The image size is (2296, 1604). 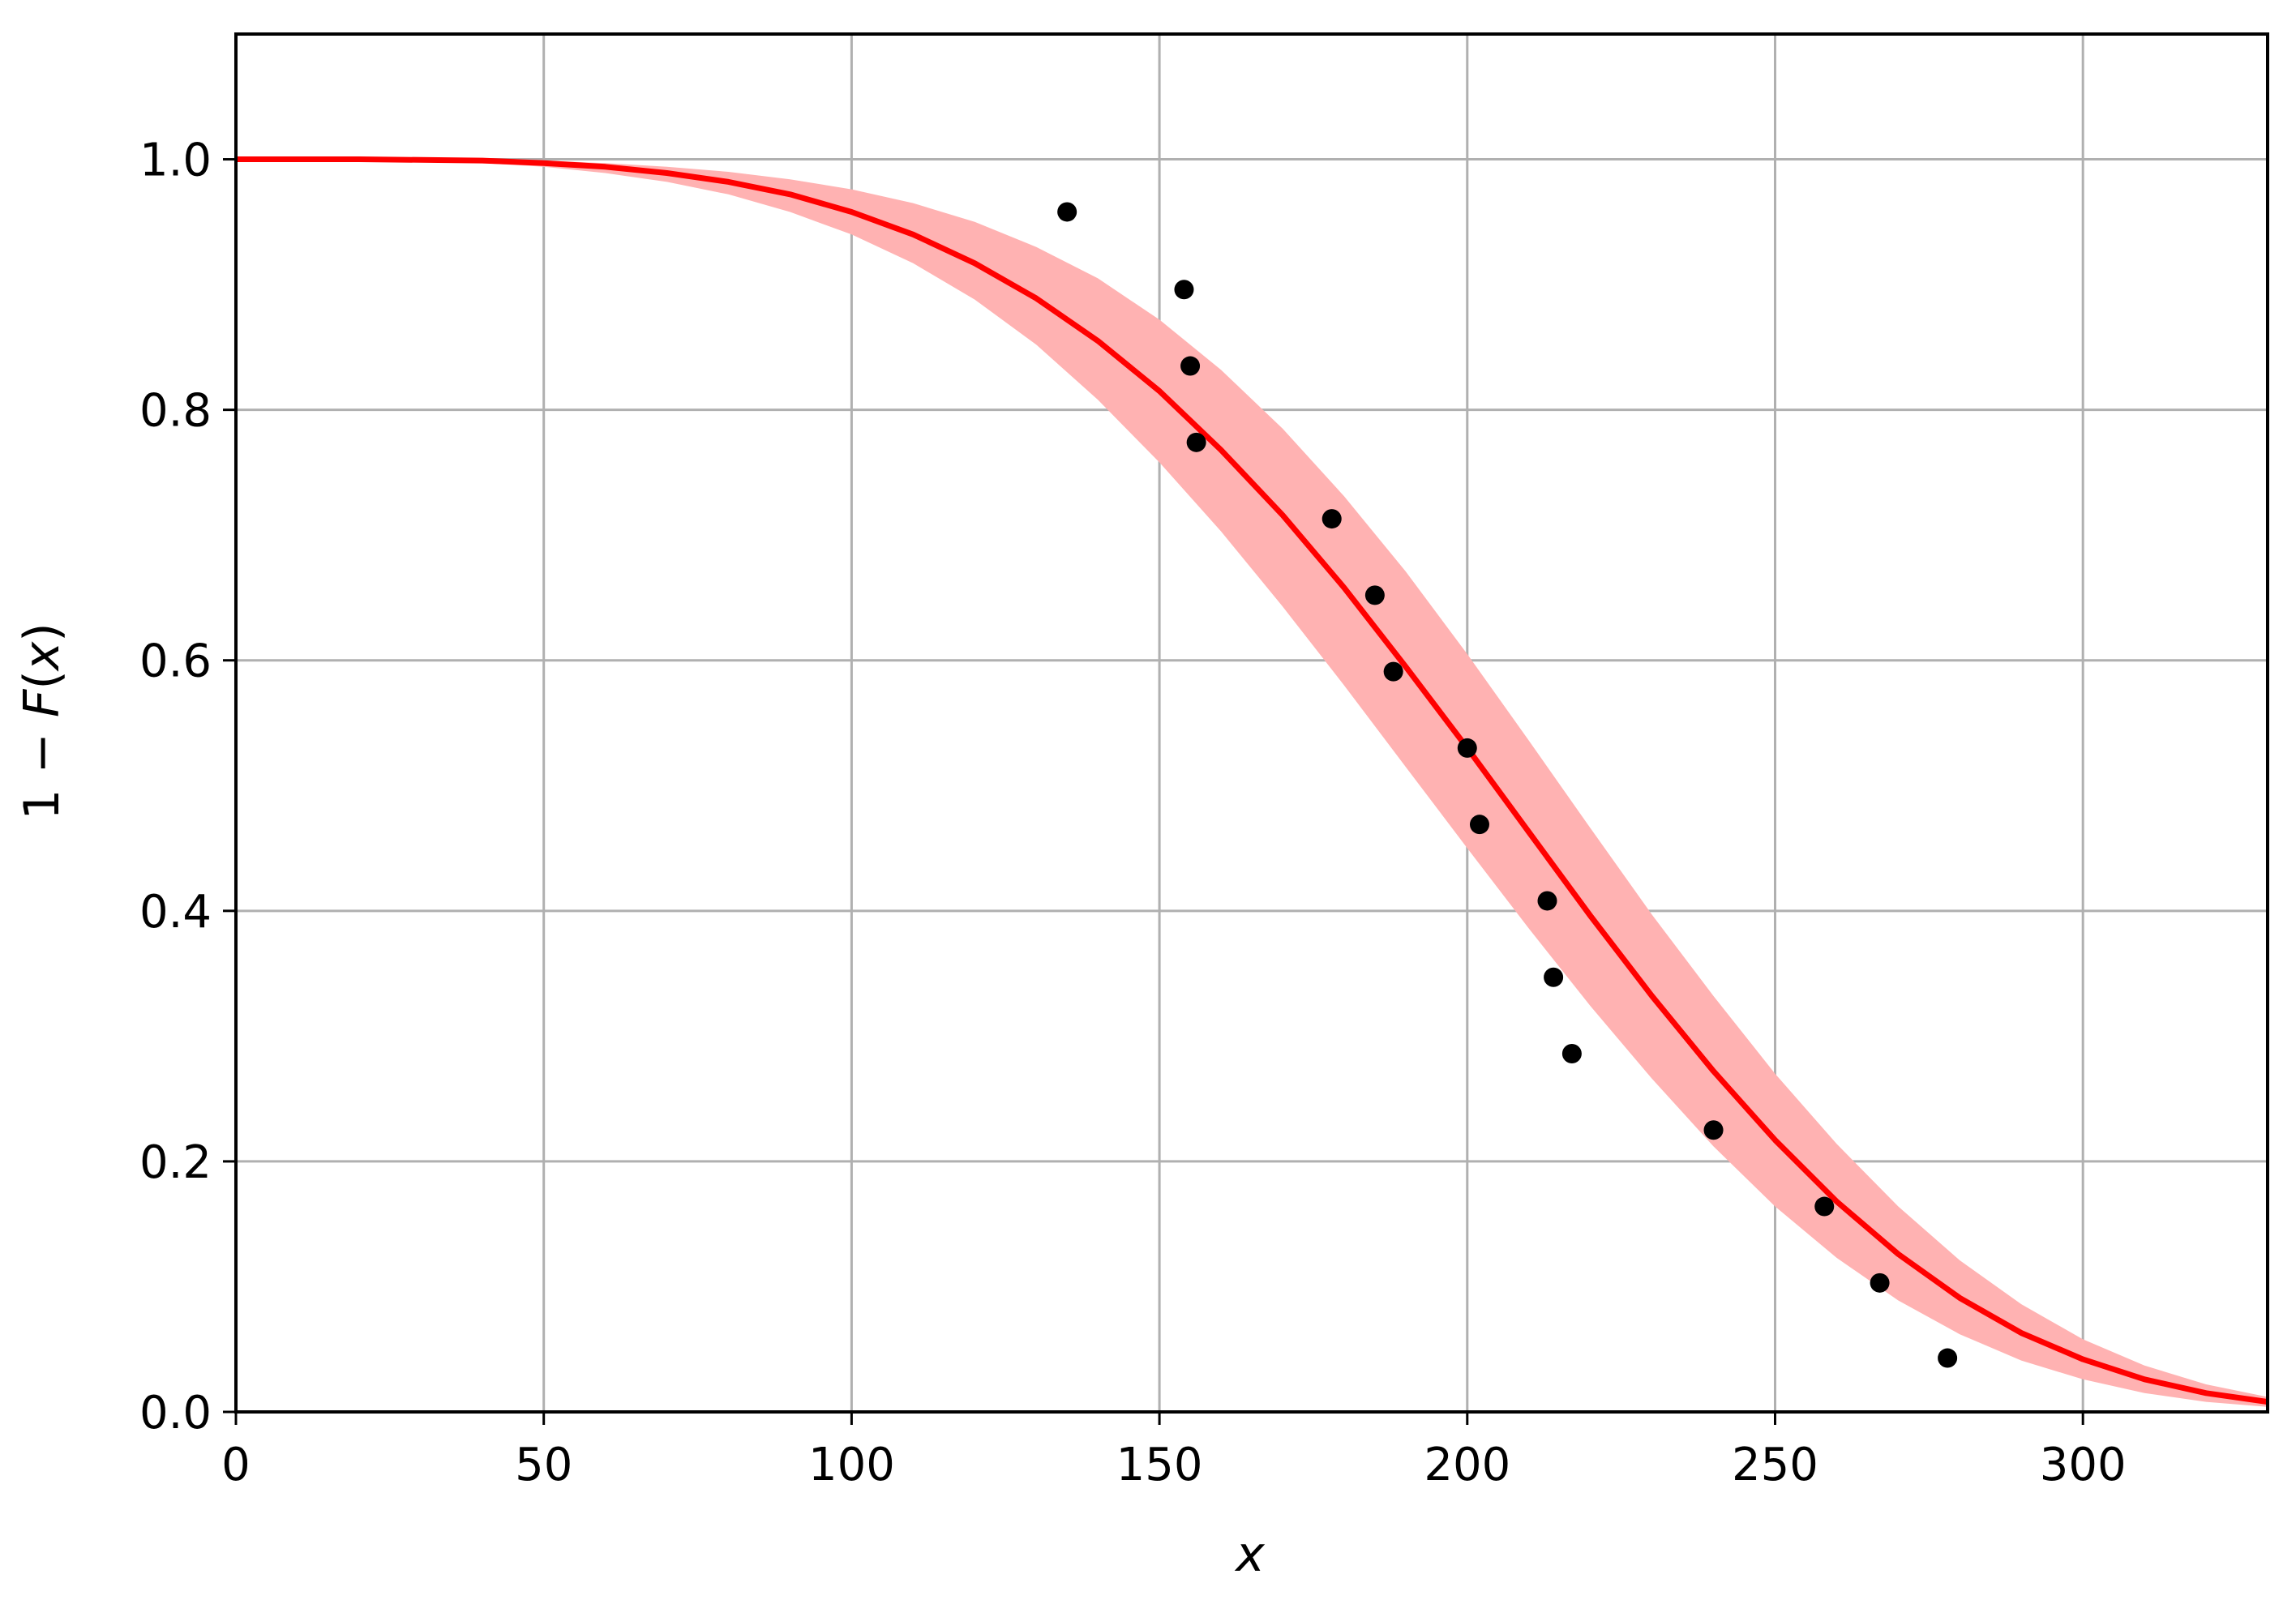 What do you see at coordinates (1775, 1465) in the screenshot?
I see `x-tick-label-5: 250` at bounding box center [1775, 1465].